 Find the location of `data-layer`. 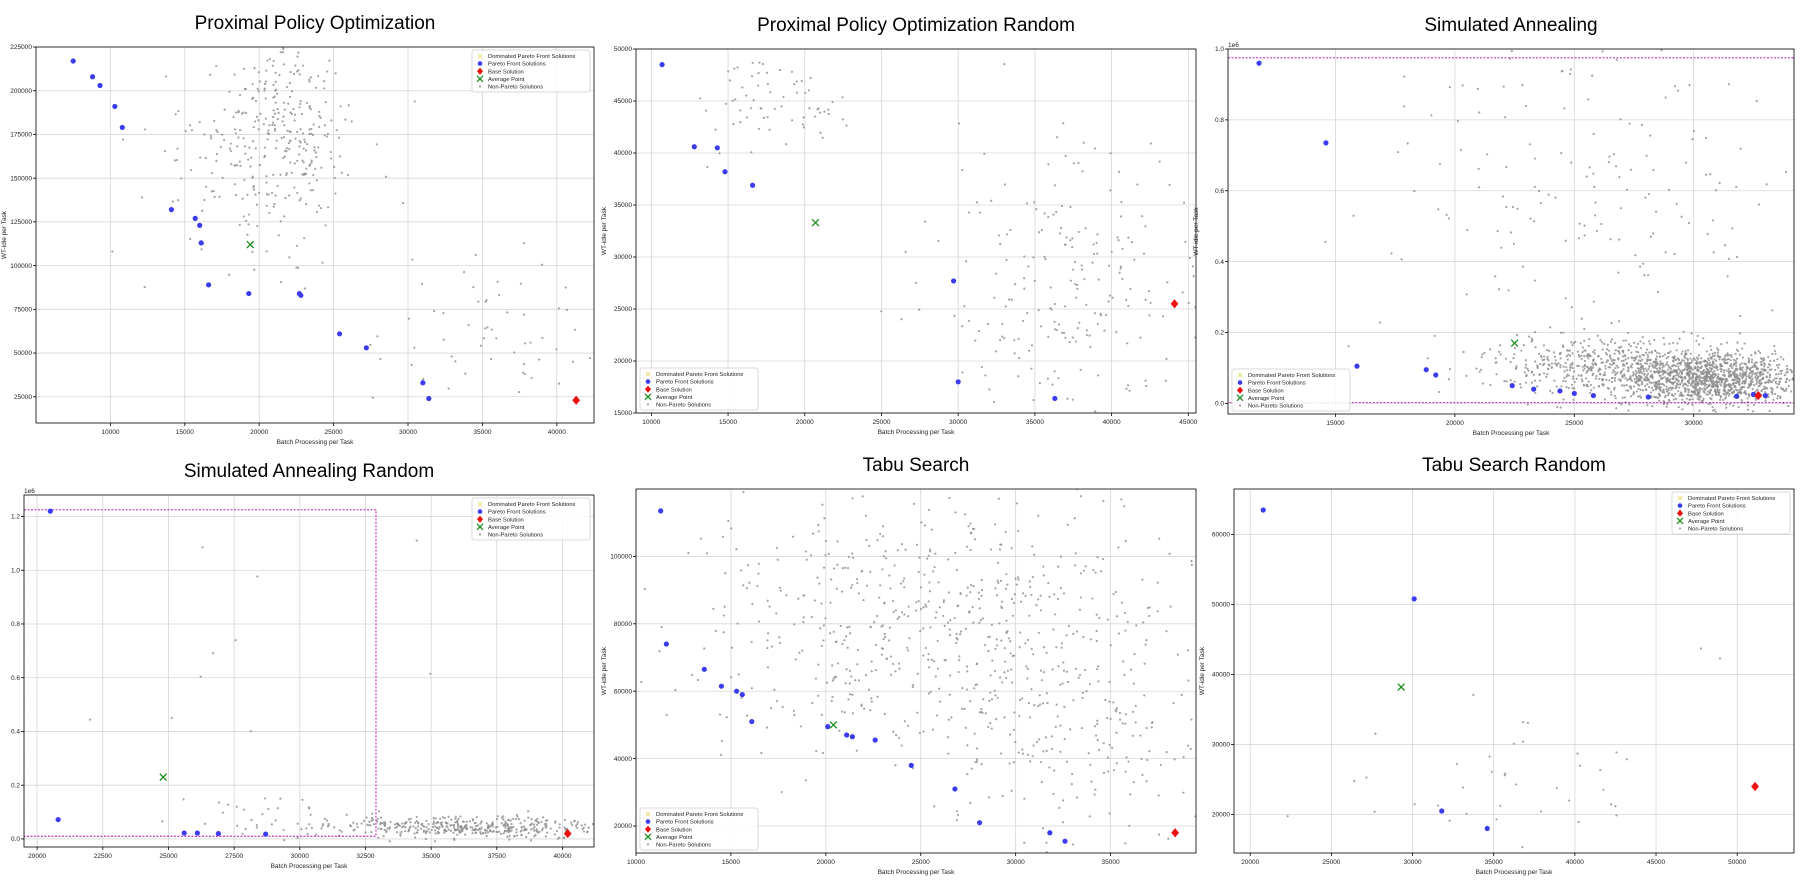

data-layer is located at coordinates (309, 675).